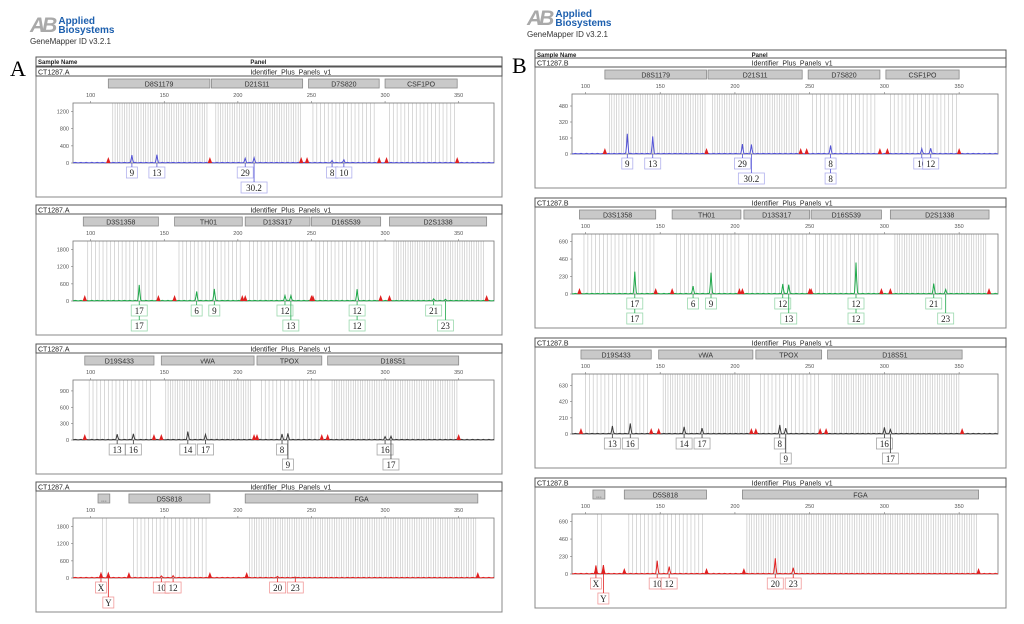 This screenshot has height=624, width=1024. Describe the element at coordinates (361, 500) in the screenshot. I see `locus-name: FGA` at that location.